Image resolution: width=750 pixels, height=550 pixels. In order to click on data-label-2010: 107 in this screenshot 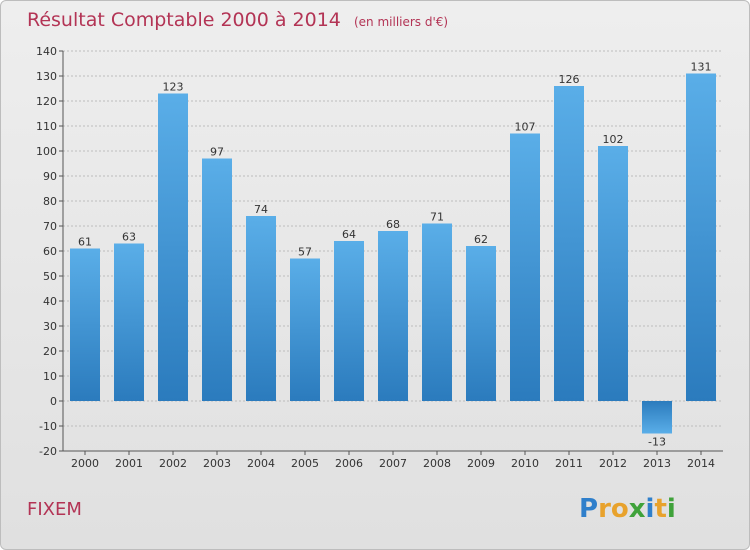, I will do `click(525, 127)`.